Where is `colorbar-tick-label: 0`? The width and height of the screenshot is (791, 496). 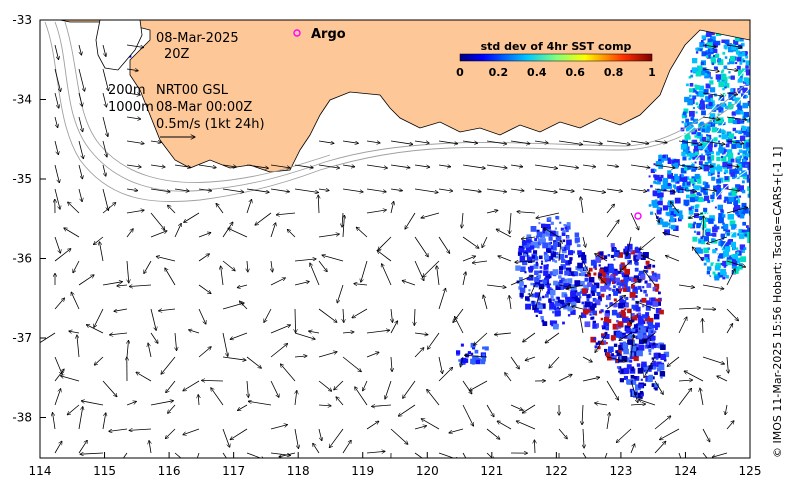 colorbar-tick-label: 0 is located at coordinates (460, 72).